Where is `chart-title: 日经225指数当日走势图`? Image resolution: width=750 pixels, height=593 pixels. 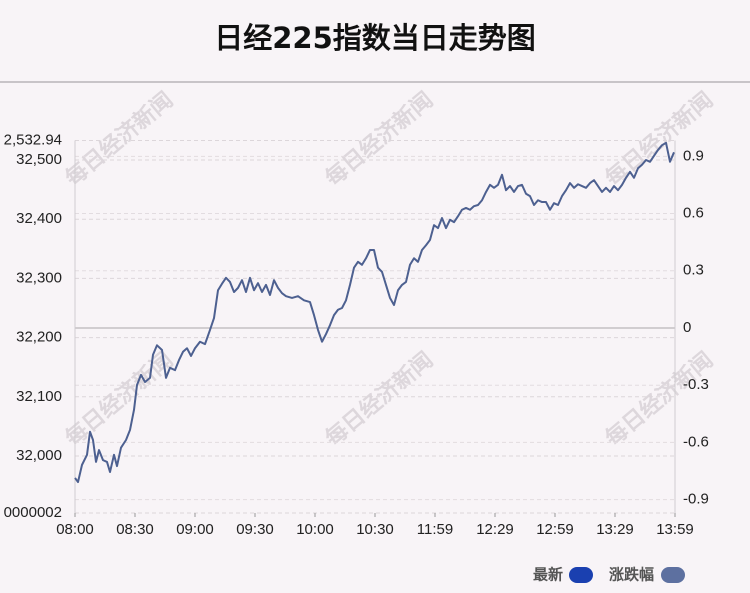 chart-title: 日经225指数当日走势图 is located at coordinates (375, 38).